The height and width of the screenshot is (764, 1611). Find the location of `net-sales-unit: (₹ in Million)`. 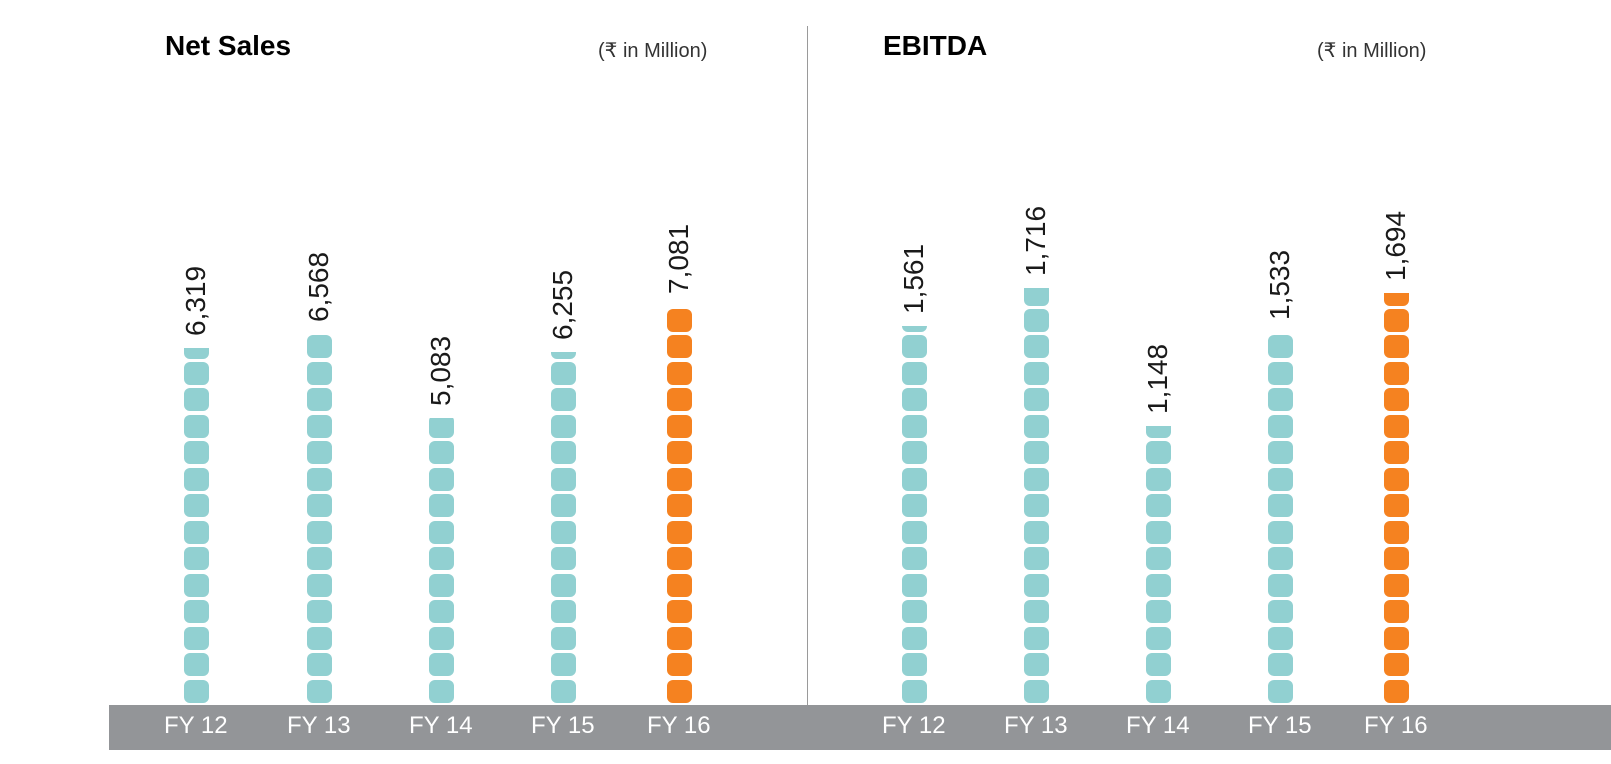

net-sales-unit: (₹ in Million) is located at coordinates (653, 51).